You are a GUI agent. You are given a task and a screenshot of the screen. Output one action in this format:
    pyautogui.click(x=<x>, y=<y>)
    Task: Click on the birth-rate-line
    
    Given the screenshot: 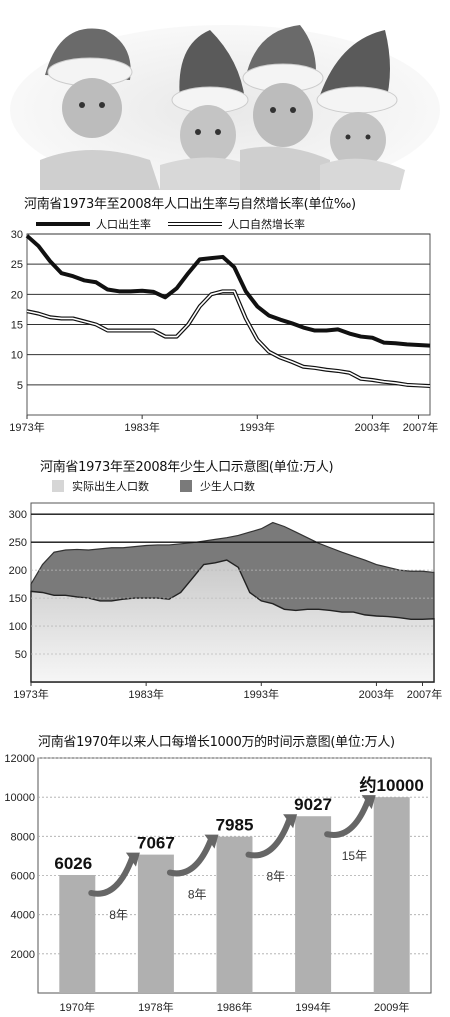 What is the action you would take?
    pyautogui.click(x=228, y=291)
    